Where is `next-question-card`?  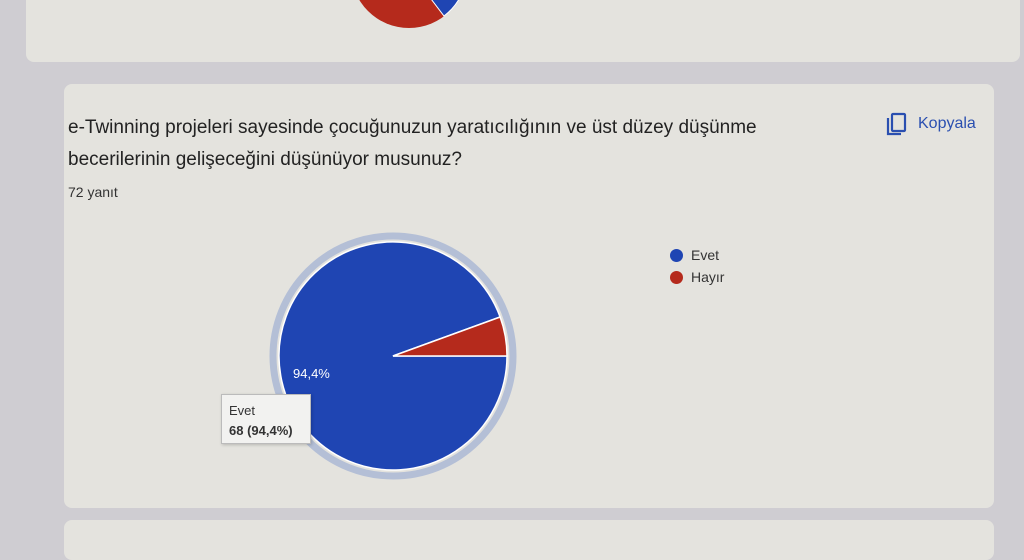
next-question-card is located at coordinates (529, 540).